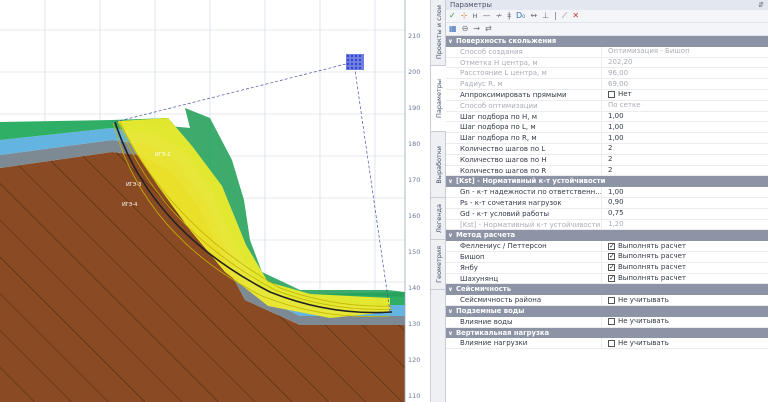 This screenshot has height=402, width=768. I want to click on height-tool-icon: н, so click(475, 15).